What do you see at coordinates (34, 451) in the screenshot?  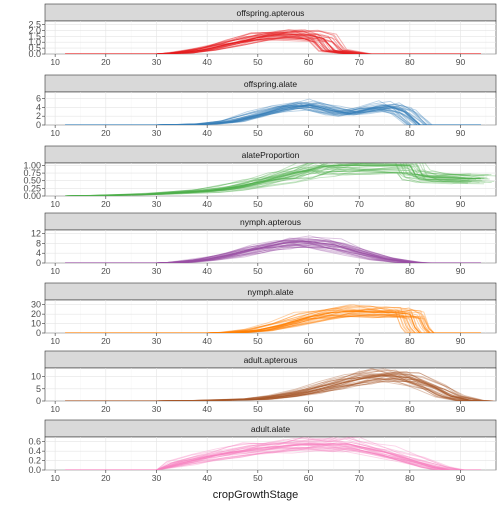 I see `y-tick-label: 0.4` at bounding box center [34, 451].